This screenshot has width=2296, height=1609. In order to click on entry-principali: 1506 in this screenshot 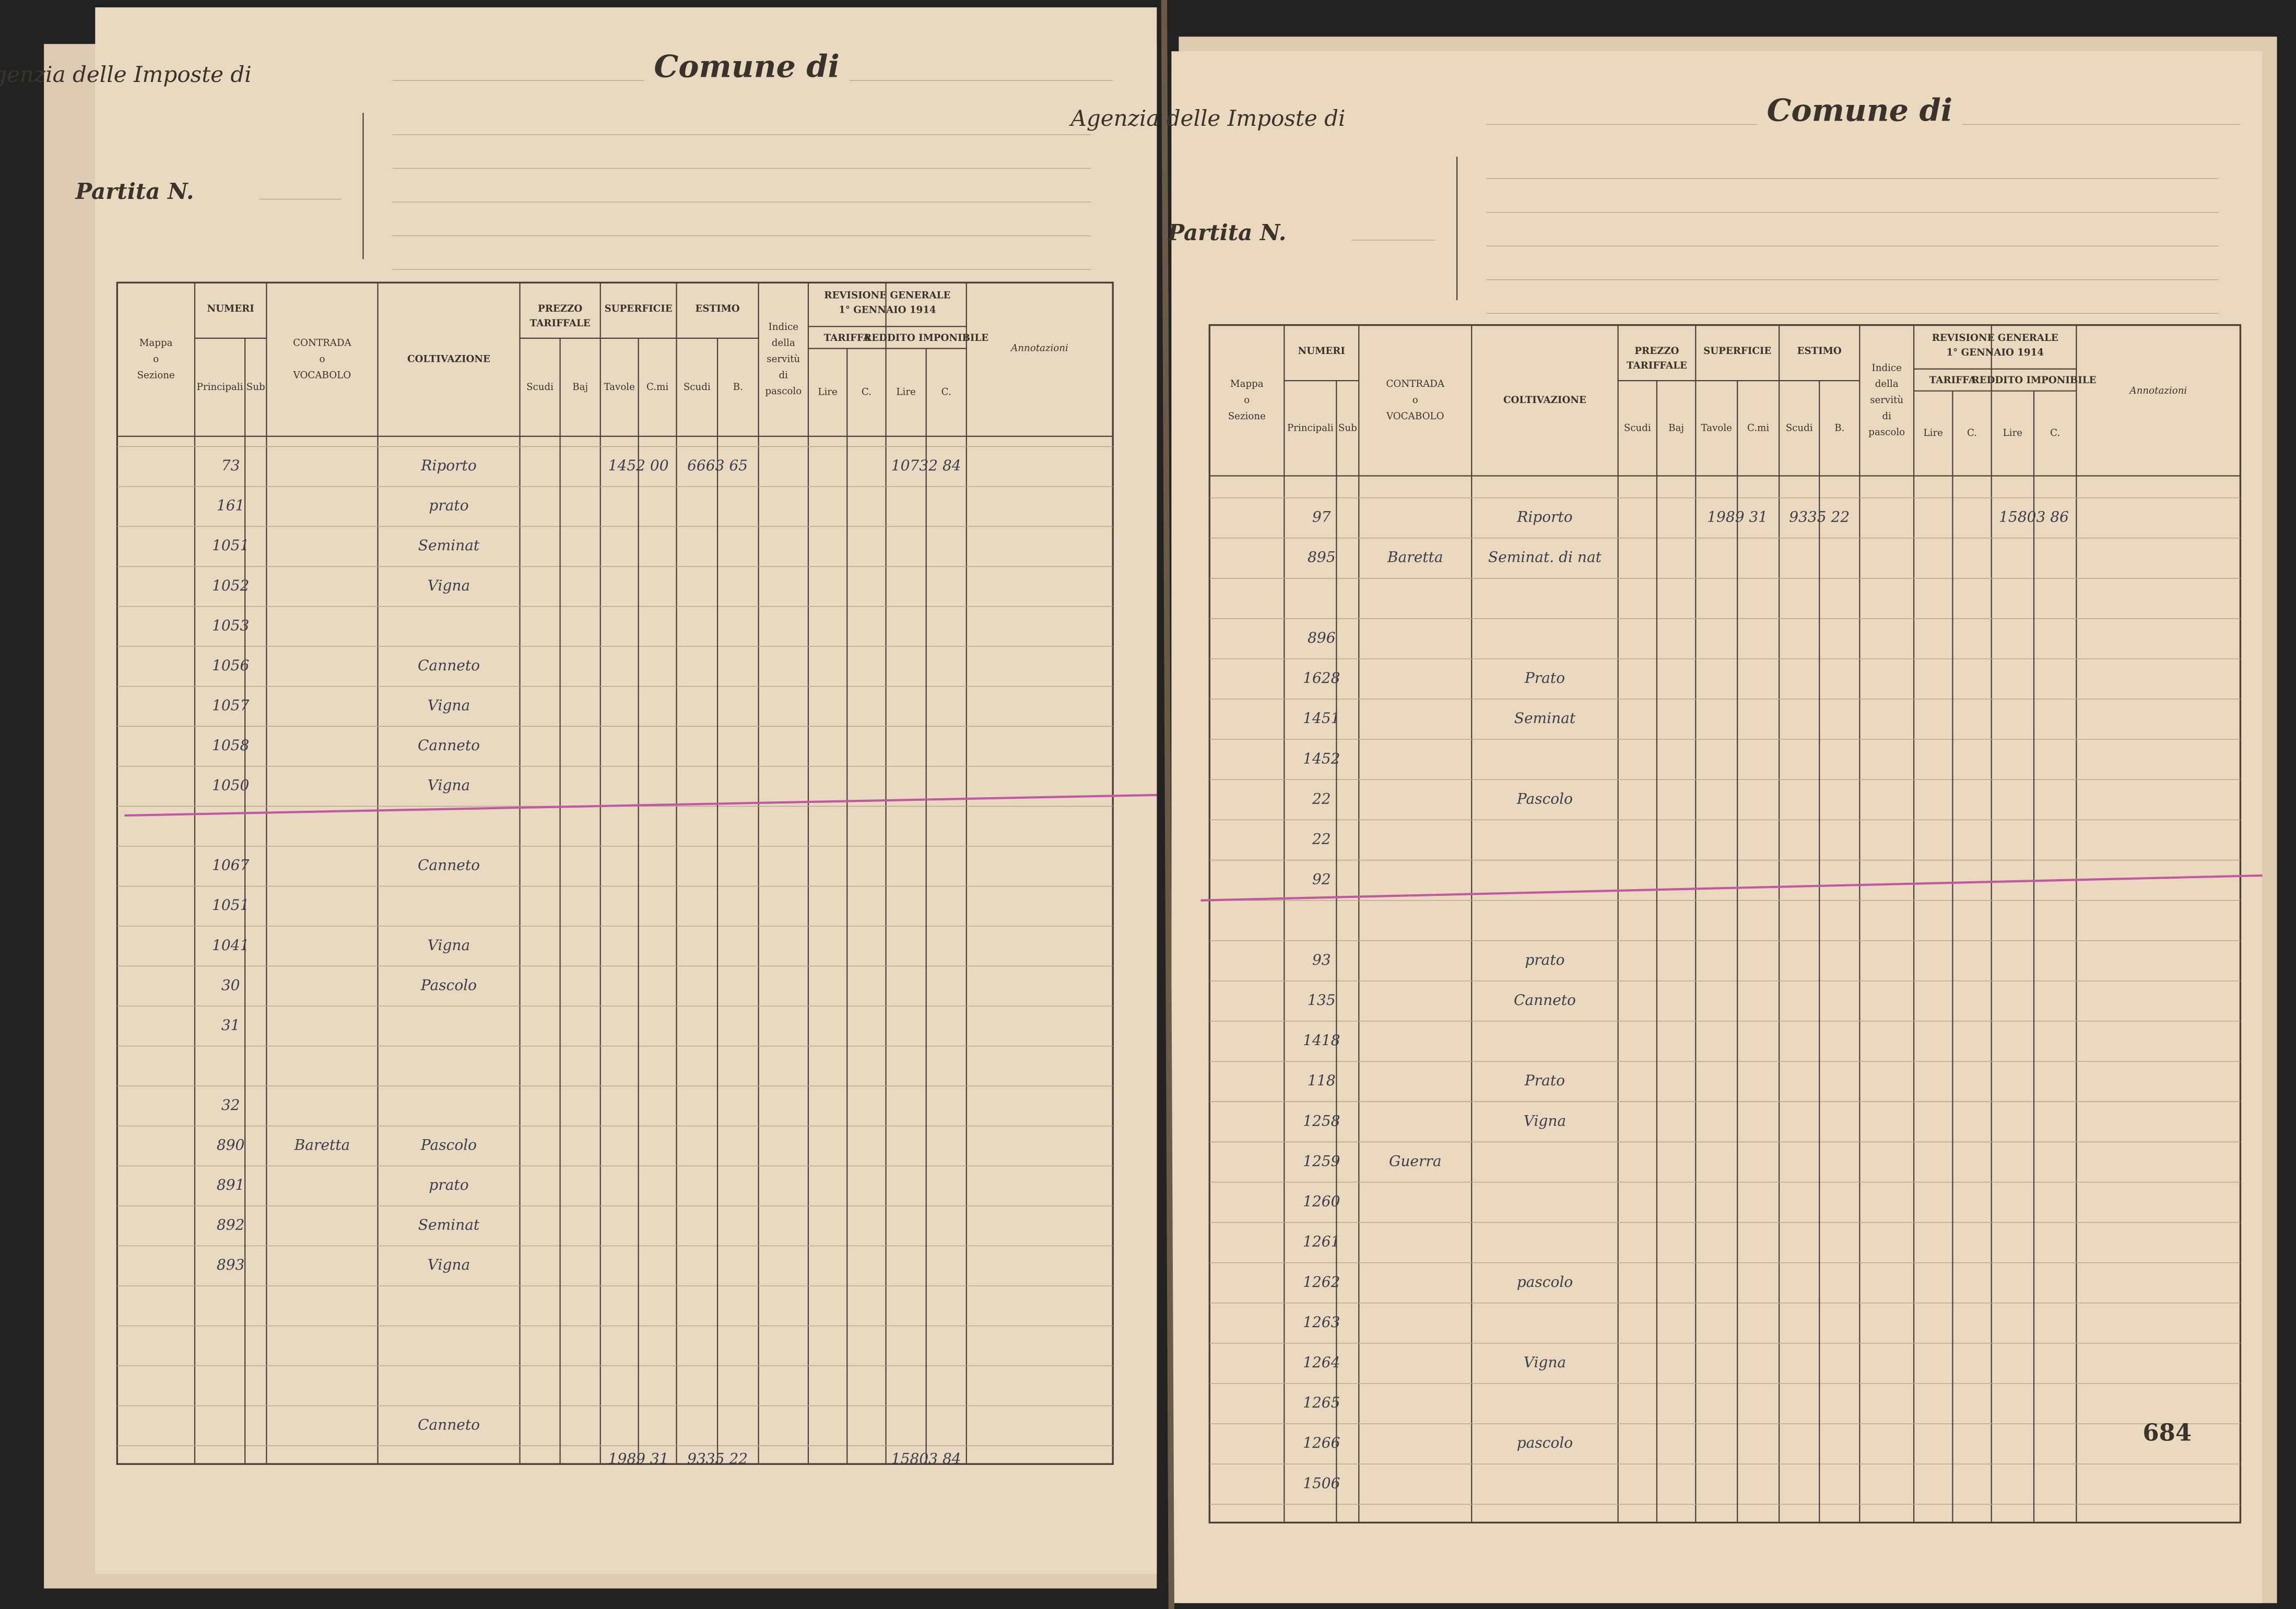, I will do `click(1321, 1483)`.